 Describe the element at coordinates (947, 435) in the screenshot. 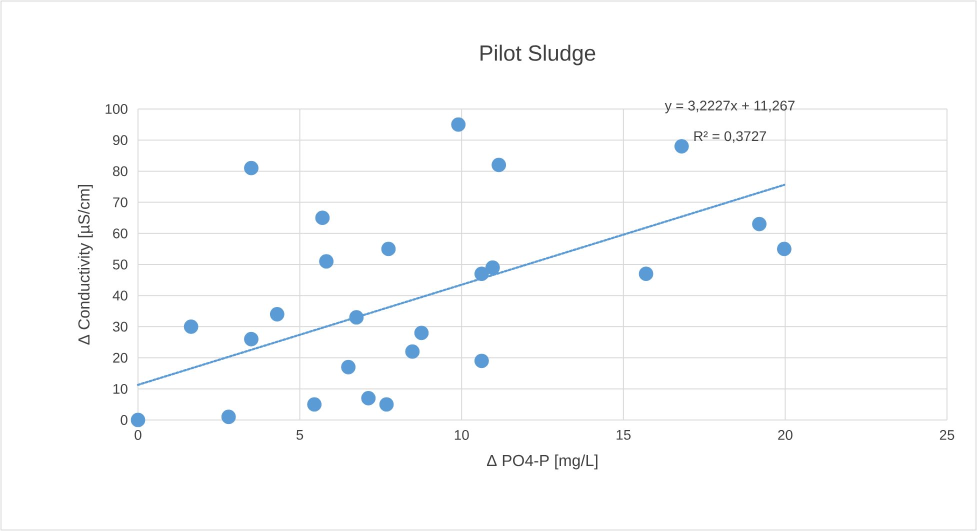

I see `x-tick-label: 25` at that location.